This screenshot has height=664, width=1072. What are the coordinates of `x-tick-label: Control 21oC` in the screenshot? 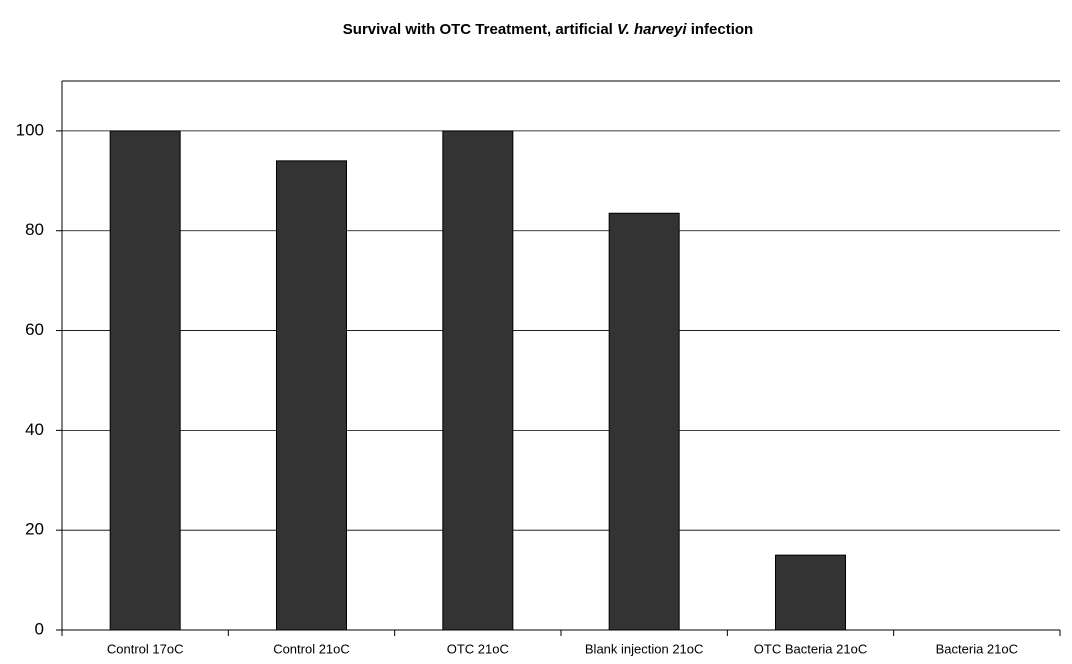 It's located at (311, 648).